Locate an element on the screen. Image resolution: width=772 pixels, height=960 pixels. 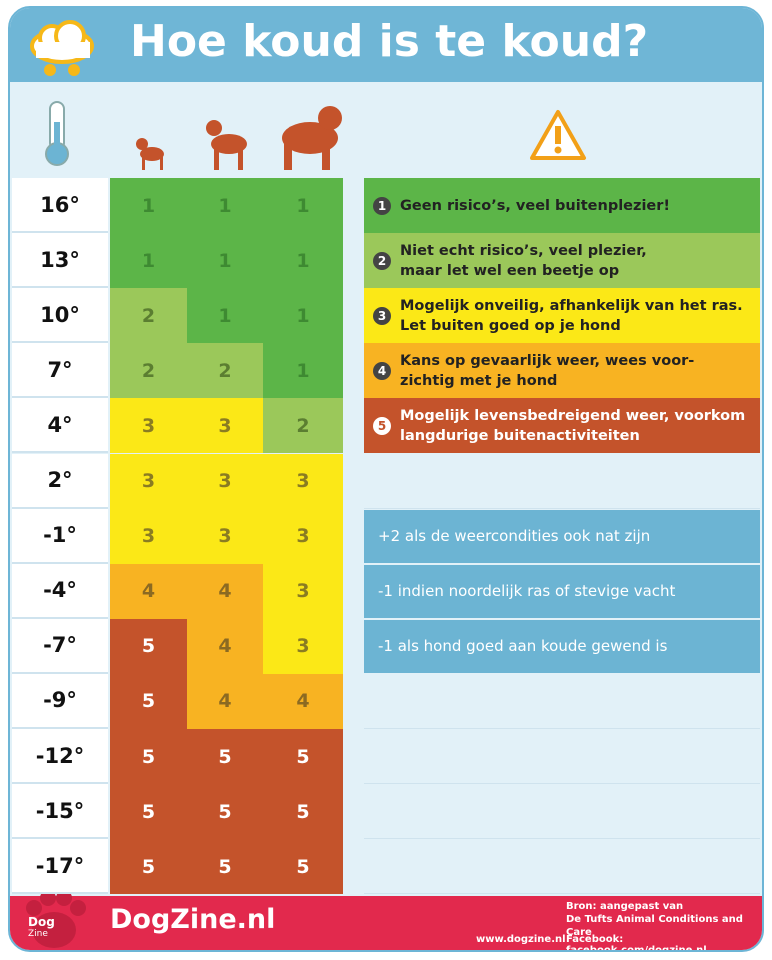
legend-line: maar let wel een beetje op is located at coordinates (510, 270).